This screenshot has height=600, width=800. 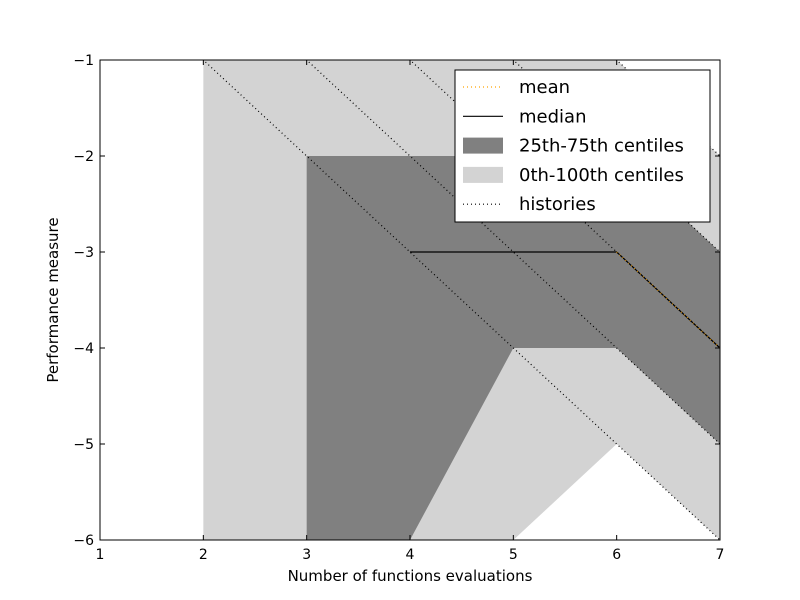 I want to click on x-tick-label: 6, so click(x=616, y=555).